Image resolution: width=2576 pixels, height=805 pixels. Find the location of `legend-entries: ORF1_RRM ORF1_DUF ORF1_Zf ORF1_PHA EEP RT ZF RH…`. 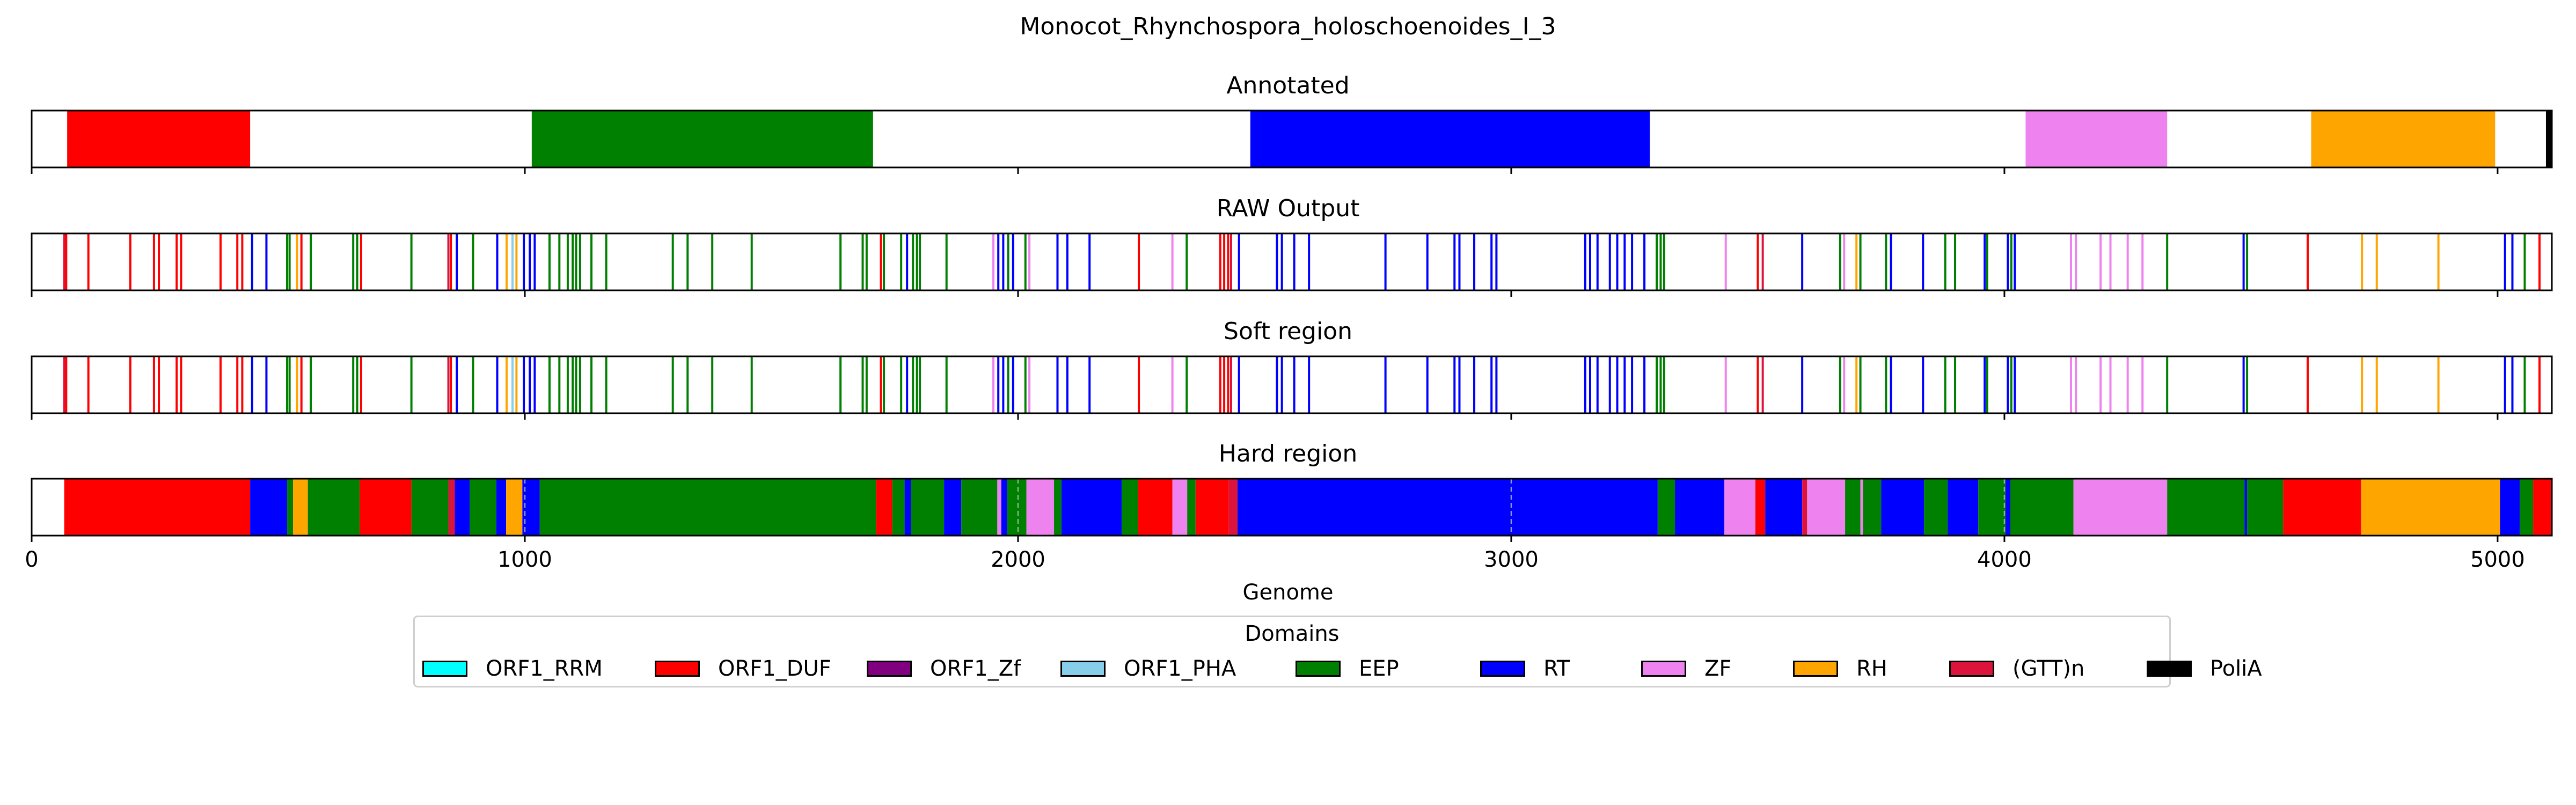

legend-entries: ORF1_RRM ORF1_DUF ORF1_Zf ORF1_PHA EEP RT ZF RH… is located at coordinates (1342, 669).